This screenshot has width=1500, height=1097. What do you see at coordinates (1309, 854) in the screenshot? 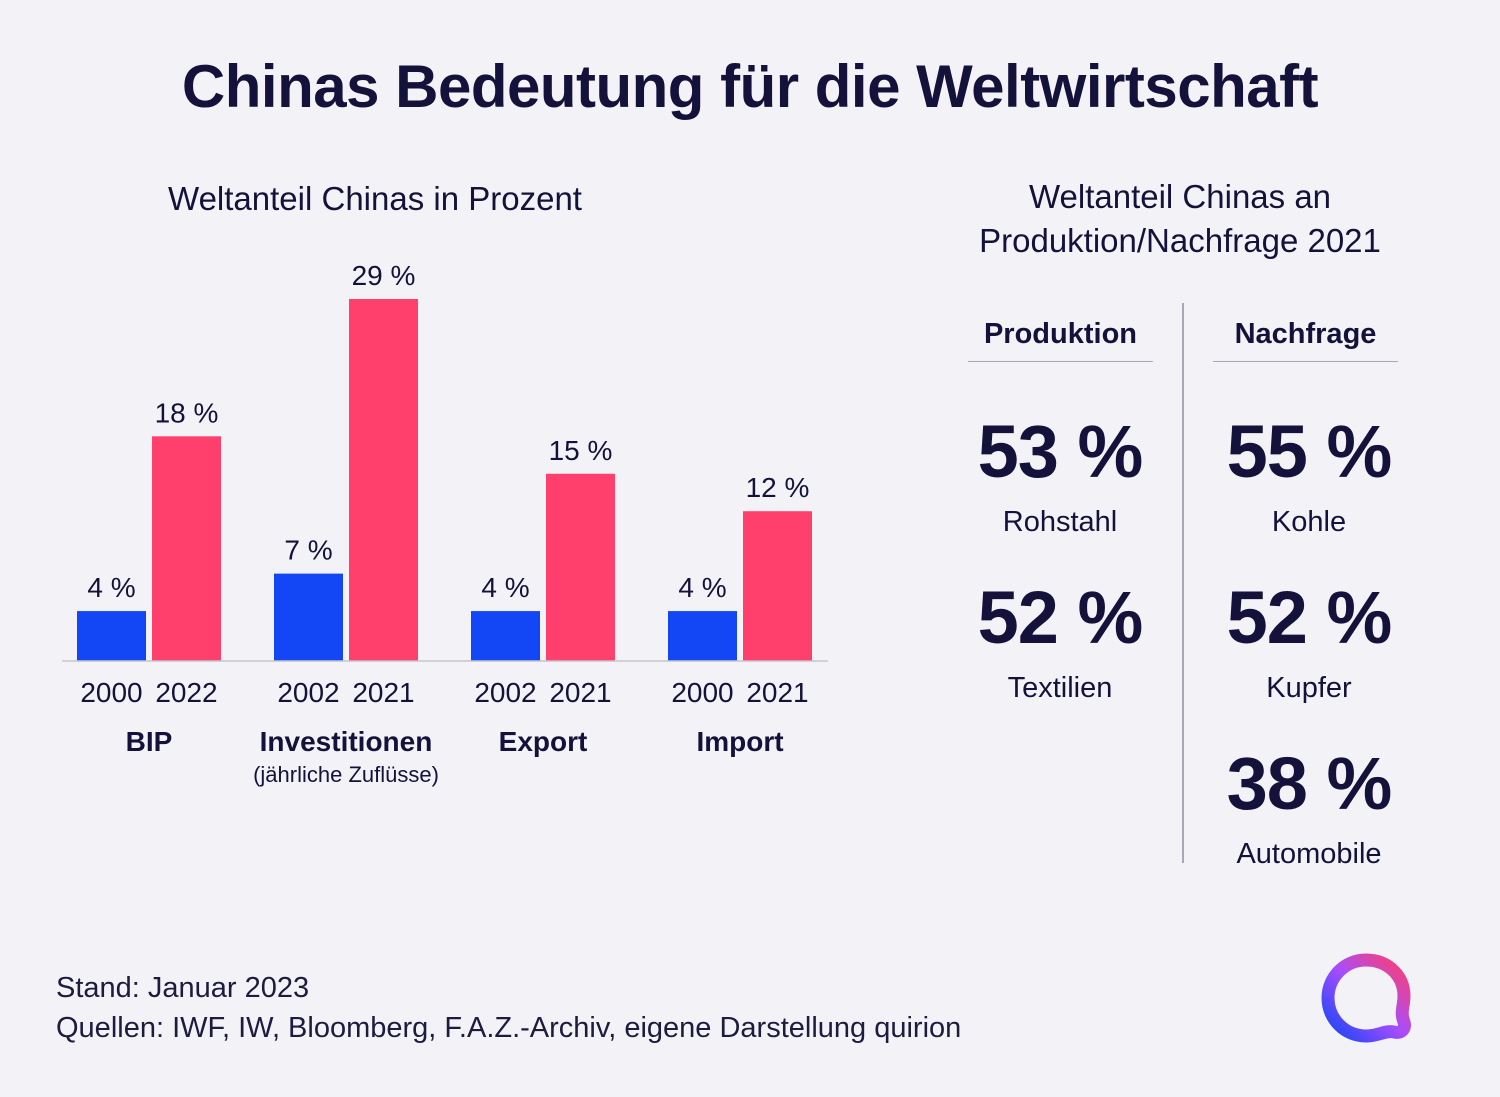
I see `stat-label: Automobile` at bounding box center [1309, 854].